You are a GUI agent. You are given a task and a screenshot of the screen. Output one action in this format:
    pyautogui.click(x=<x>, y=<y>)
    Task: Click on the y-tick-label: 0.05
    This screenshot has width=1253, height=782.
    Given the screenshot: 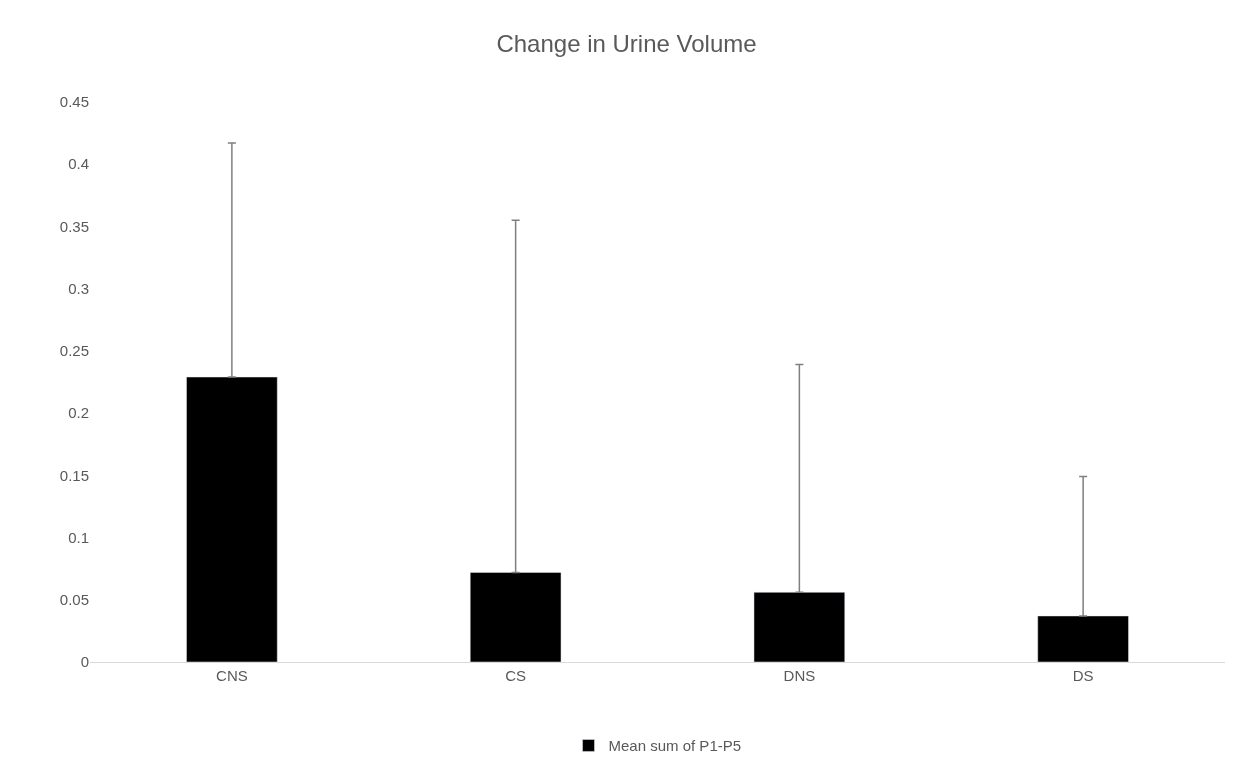 What is the action you would take?
    pyautogui.click(x=74, y=600)
    